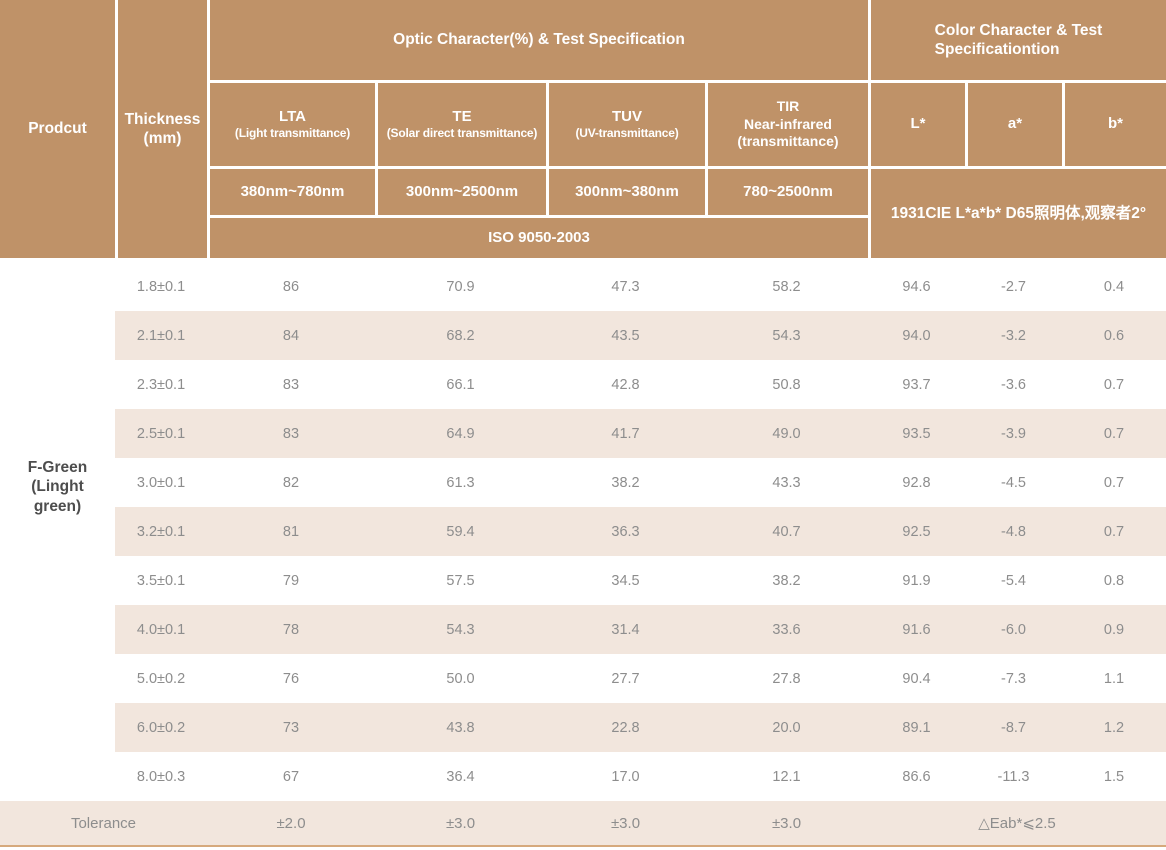  Describe the element at coordinates (786, 678) in the screenshot. I see `tir-value: 27.8` at that location.